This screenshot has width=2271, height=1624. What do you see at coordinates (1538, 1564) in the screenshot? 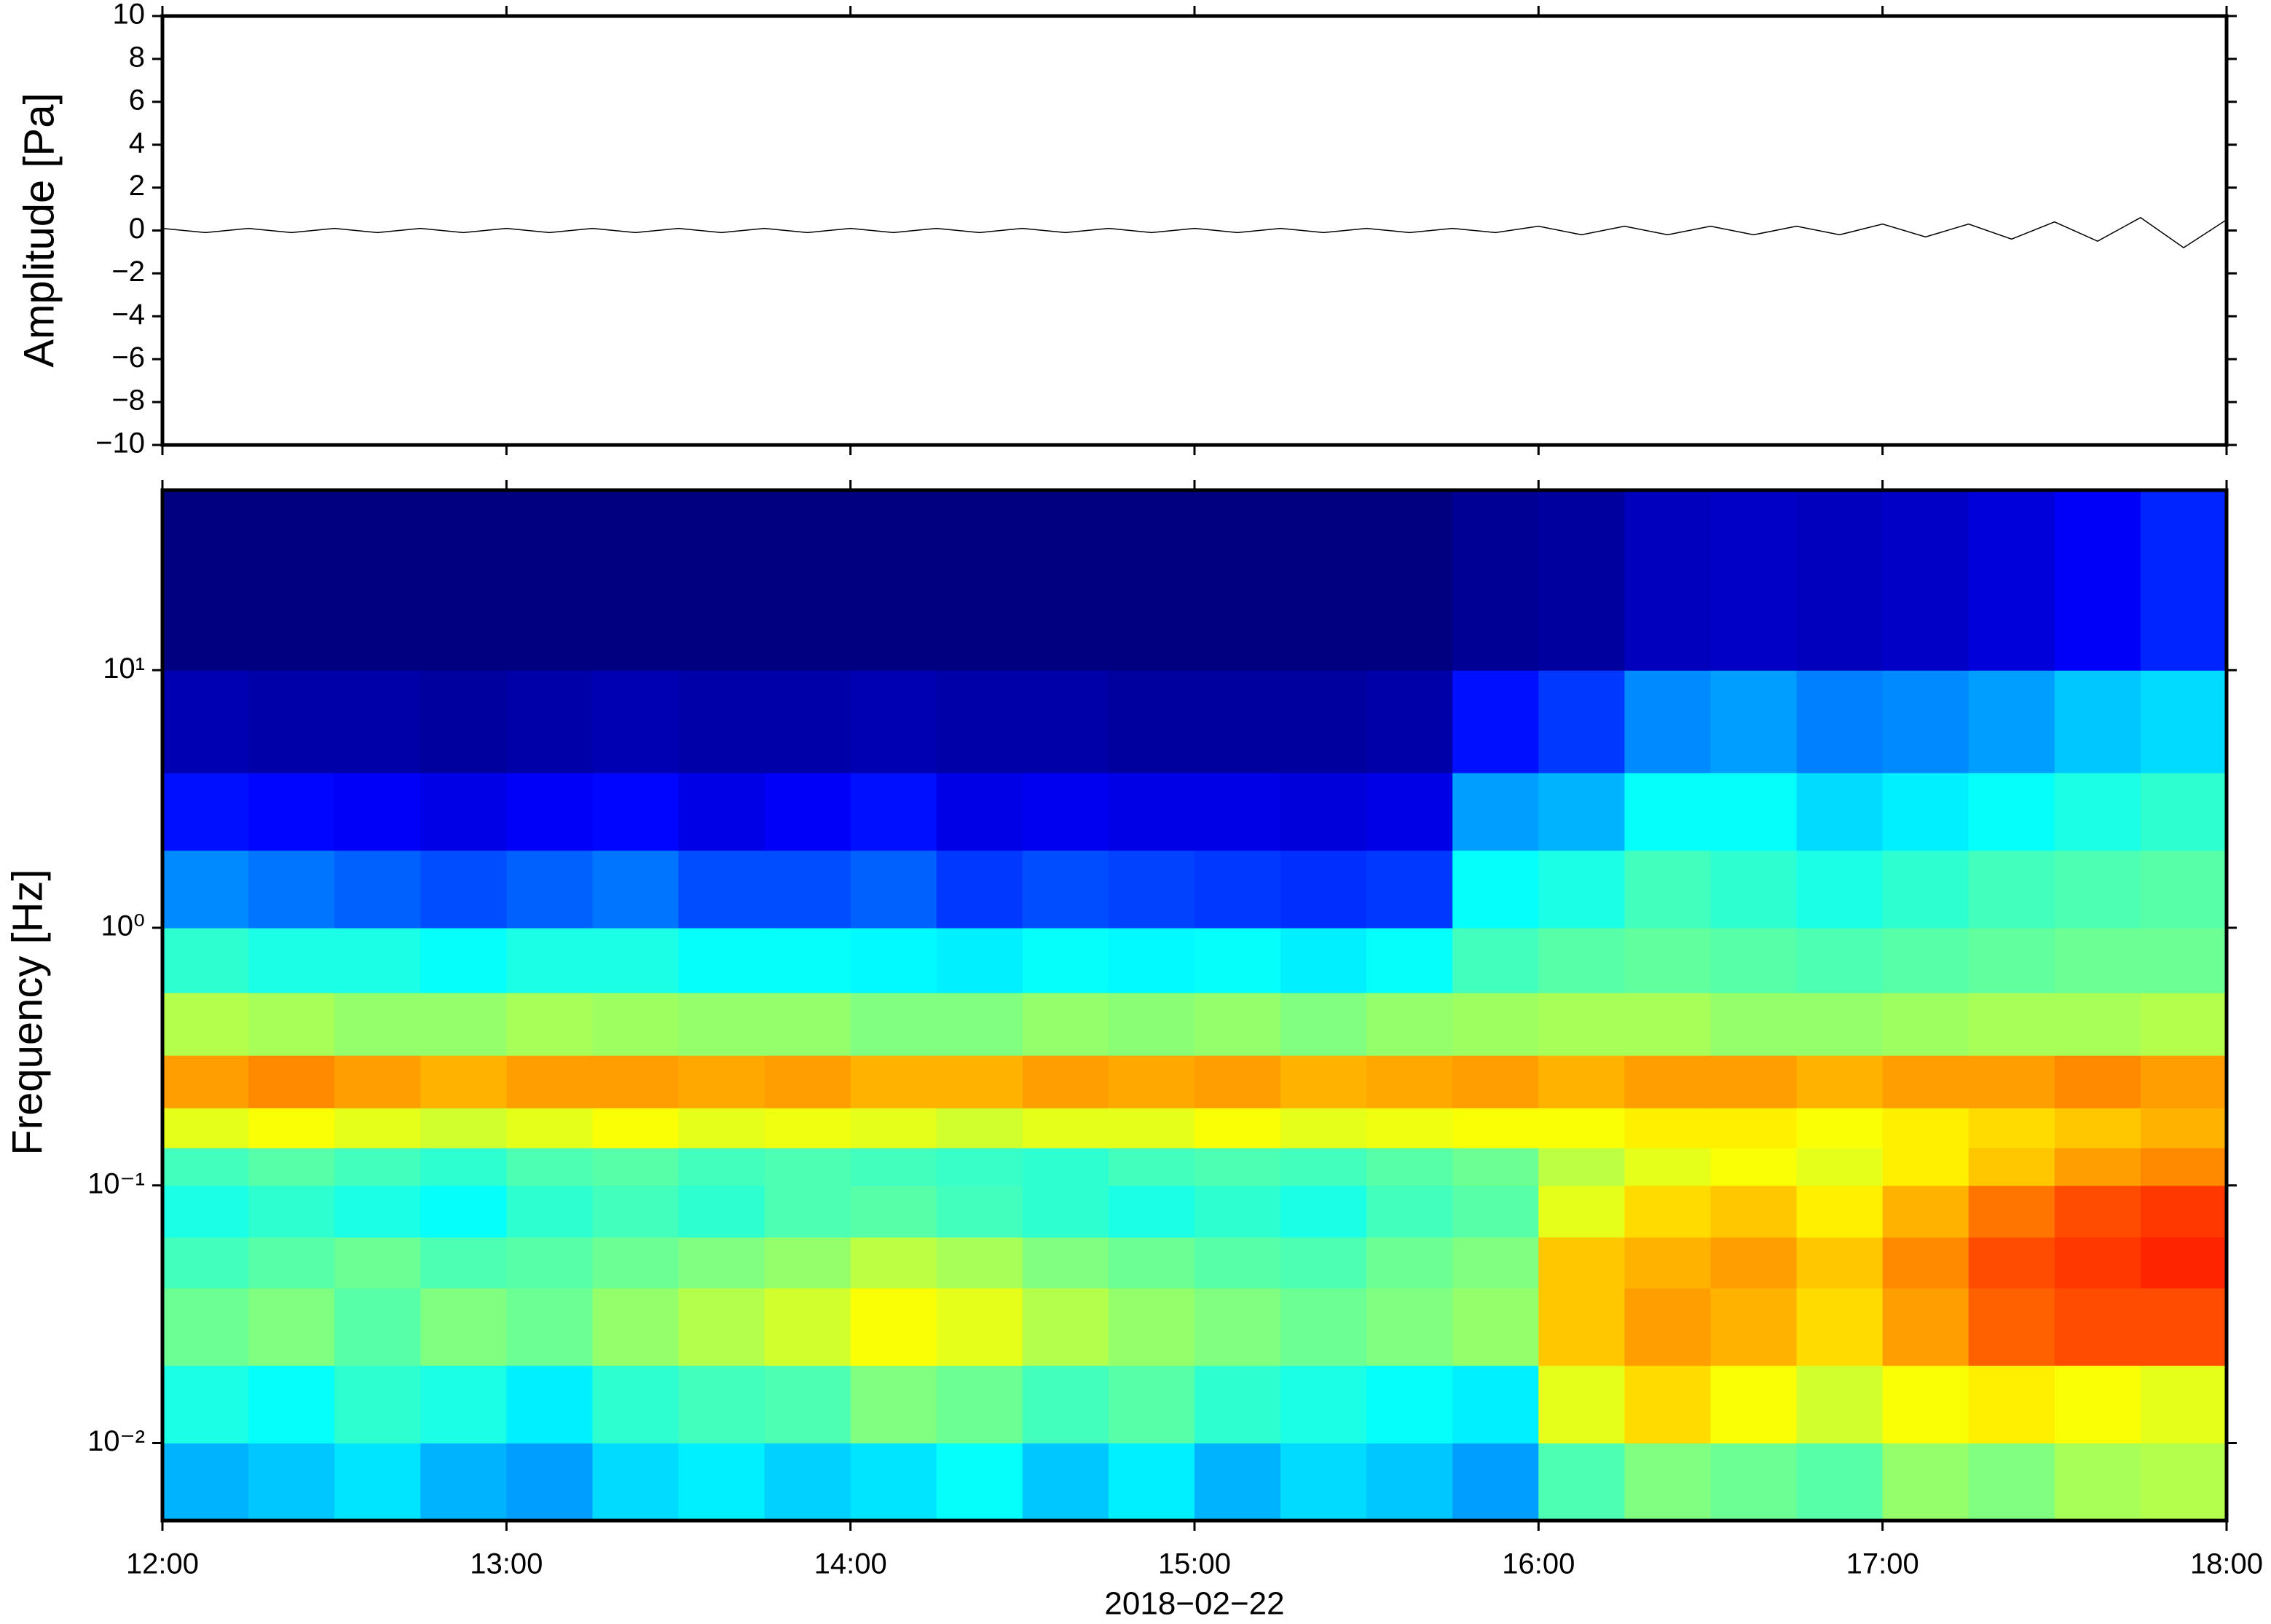
I see `x-tick-label: 16:00` at bounding box center [1538, 1564].